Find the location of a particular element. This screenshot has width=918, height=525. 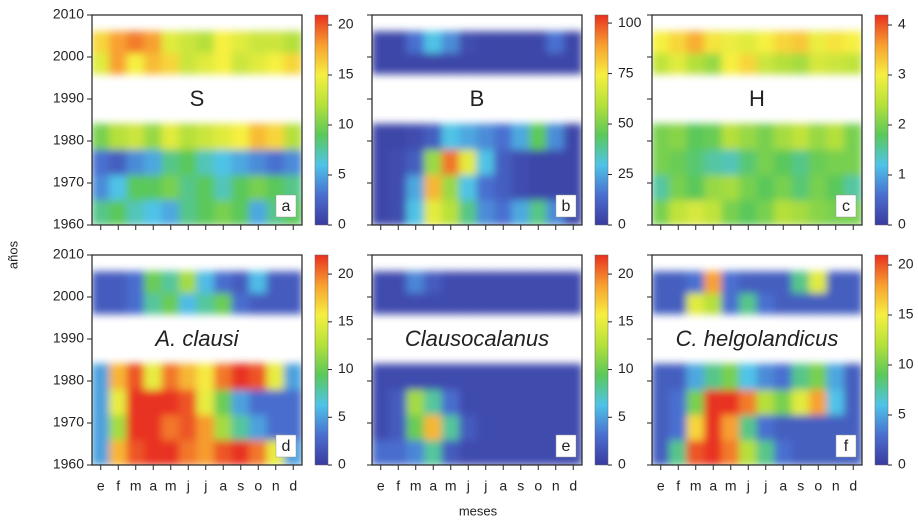

panel-letter: a is located at coordinates (286, 206).